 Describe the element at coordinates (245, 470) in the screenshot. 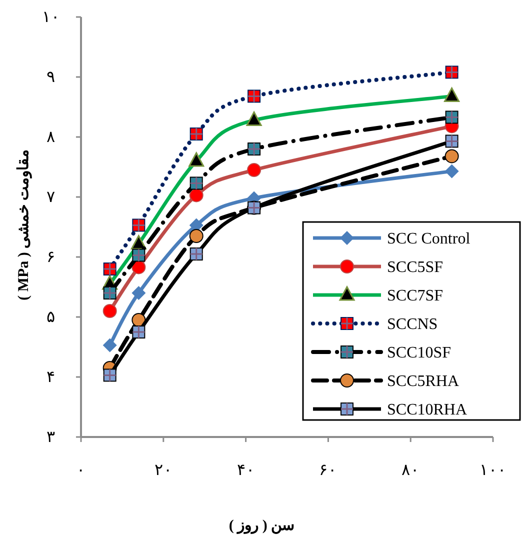

I see `x-tick-label: ۴۰` at that location.